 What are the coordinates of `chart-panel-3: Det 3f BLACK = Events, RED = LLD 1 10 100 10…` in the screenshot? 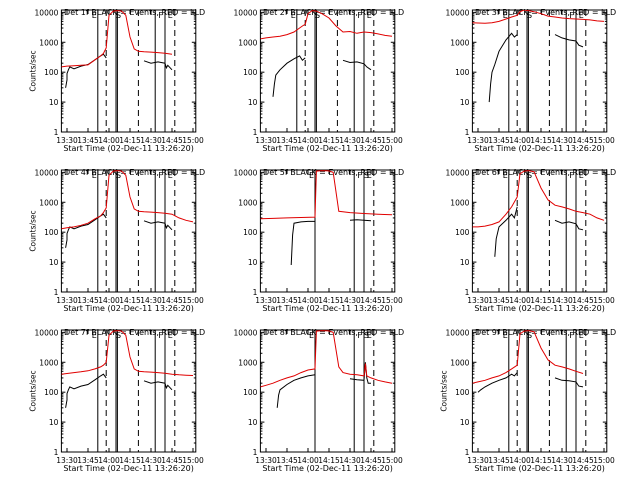 It's located at (531, 80).